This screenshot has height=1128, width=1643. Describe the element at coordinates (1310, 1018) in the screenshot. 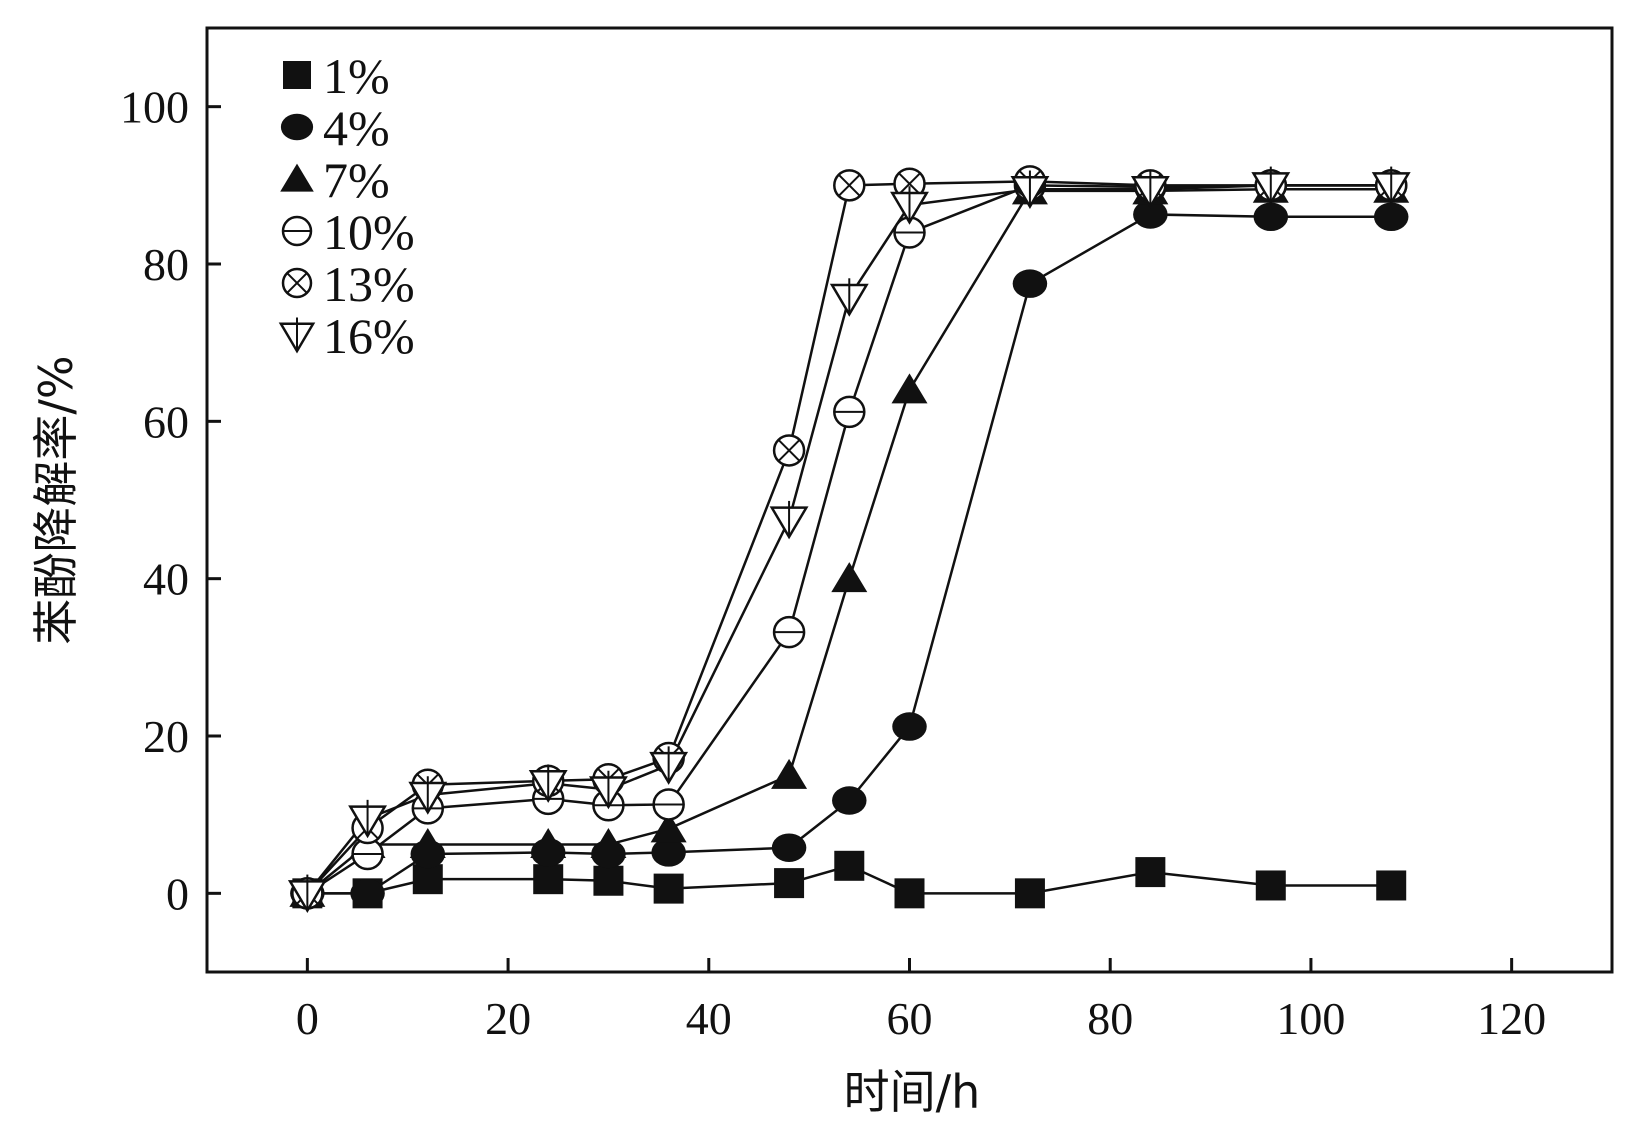

I see `x-tick-label: 100` at that location.